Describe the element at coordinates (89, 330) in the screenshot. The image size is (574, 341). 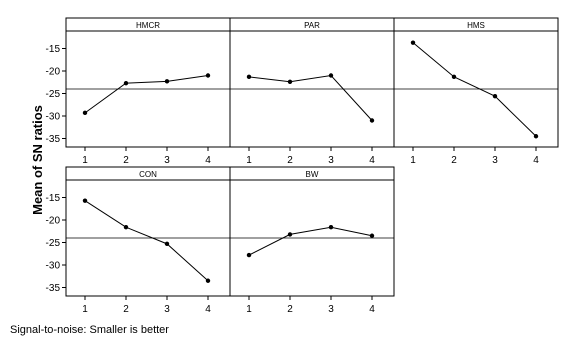
I see `footer-note: Signal-to-noise: Smaller is better` at that location.